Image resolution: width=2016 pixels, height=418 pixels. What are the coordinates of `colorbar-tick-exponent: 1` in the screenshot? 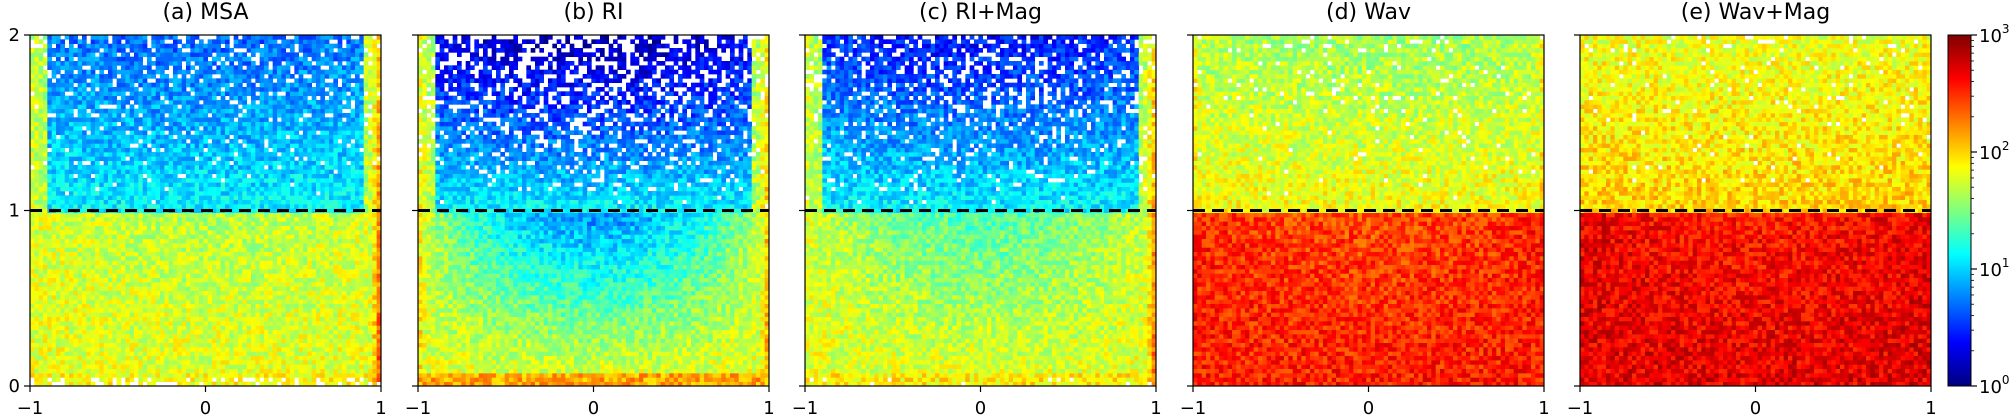 It's located at (2006, 263).